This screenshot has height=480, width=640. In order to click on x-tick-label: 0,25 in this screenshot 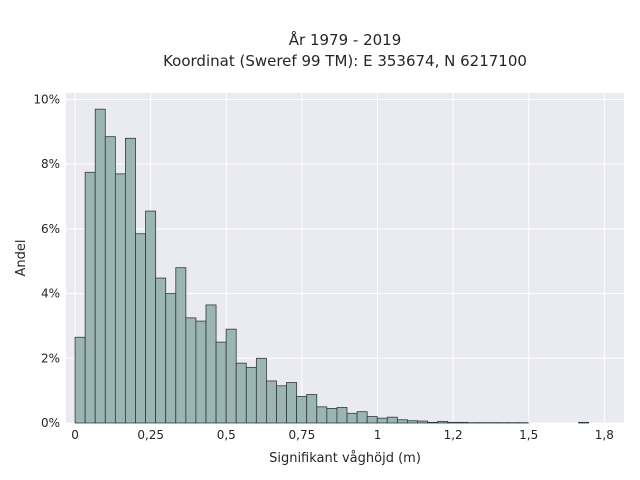, I will do `click(150, 435)`.